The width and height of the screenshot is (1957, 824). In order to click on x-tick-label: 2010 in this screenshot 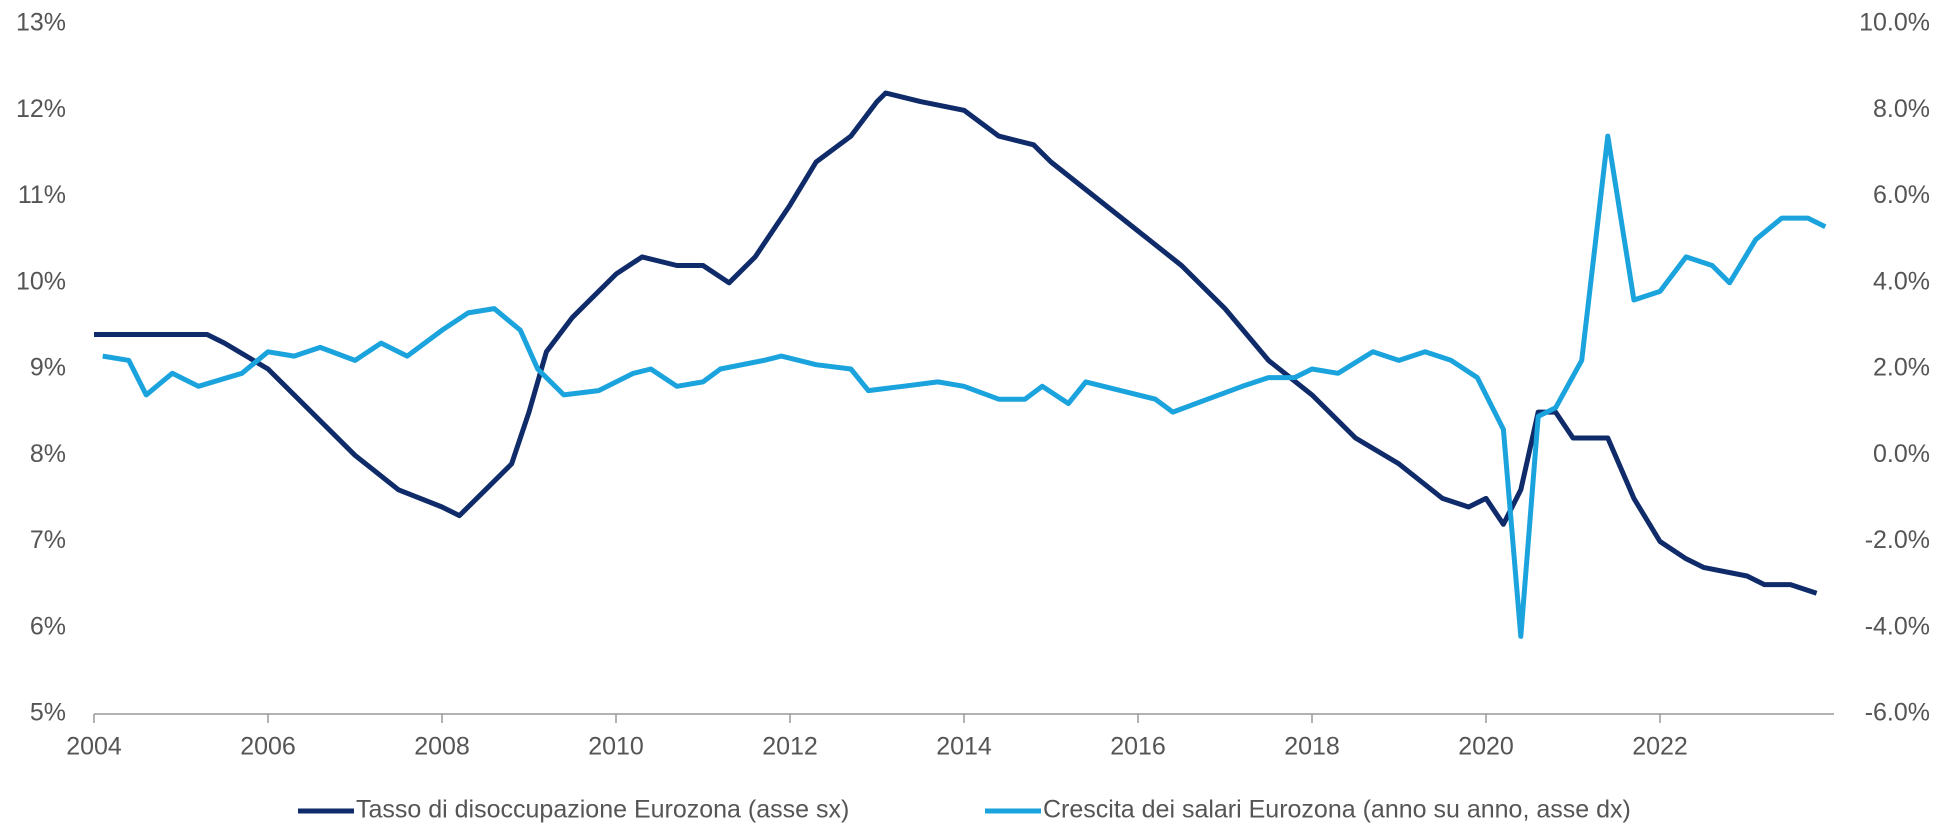, I will do `click(616, 747)`.